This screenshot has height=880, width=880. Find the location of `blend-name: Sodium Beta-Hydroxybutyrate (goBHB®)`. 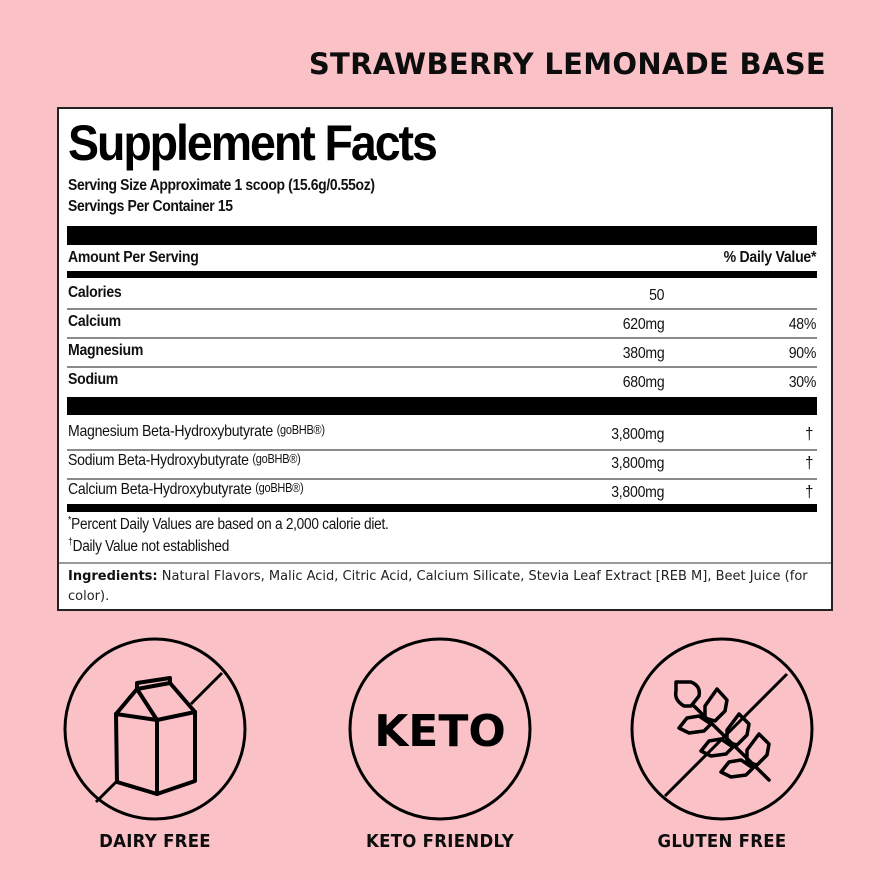

blend-name: Sodium Beta-Hydroxybutyrate (goBHB®) is located at coordinates (184, 460).